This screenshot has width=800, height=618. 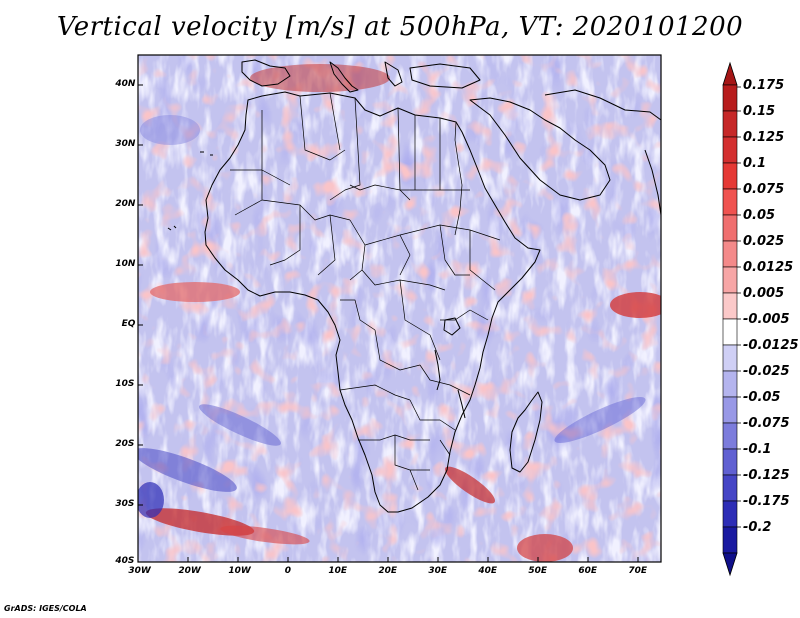 I want to click on anatolia-coastline, so click(x=445, y=76).